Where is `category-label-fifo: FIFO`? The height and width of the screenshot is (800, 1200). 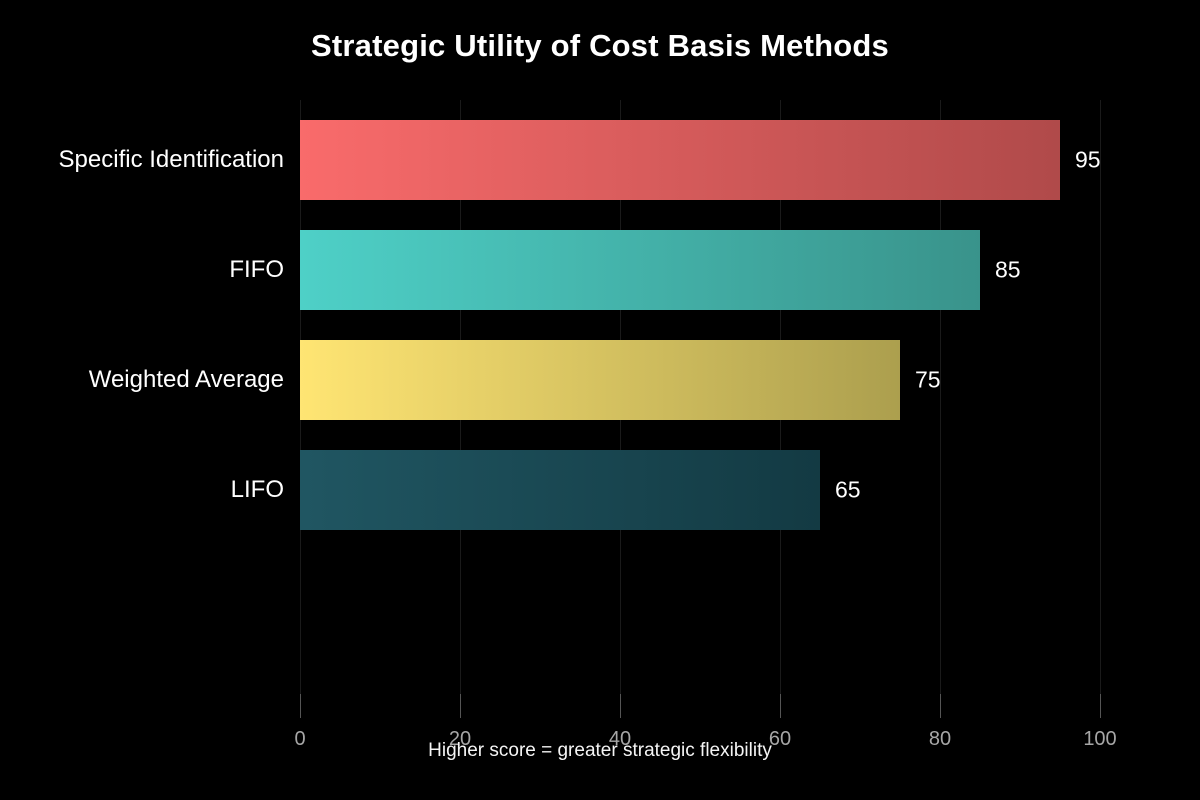
category-label-fifo: FIFO is located at coordinates (256, 269).